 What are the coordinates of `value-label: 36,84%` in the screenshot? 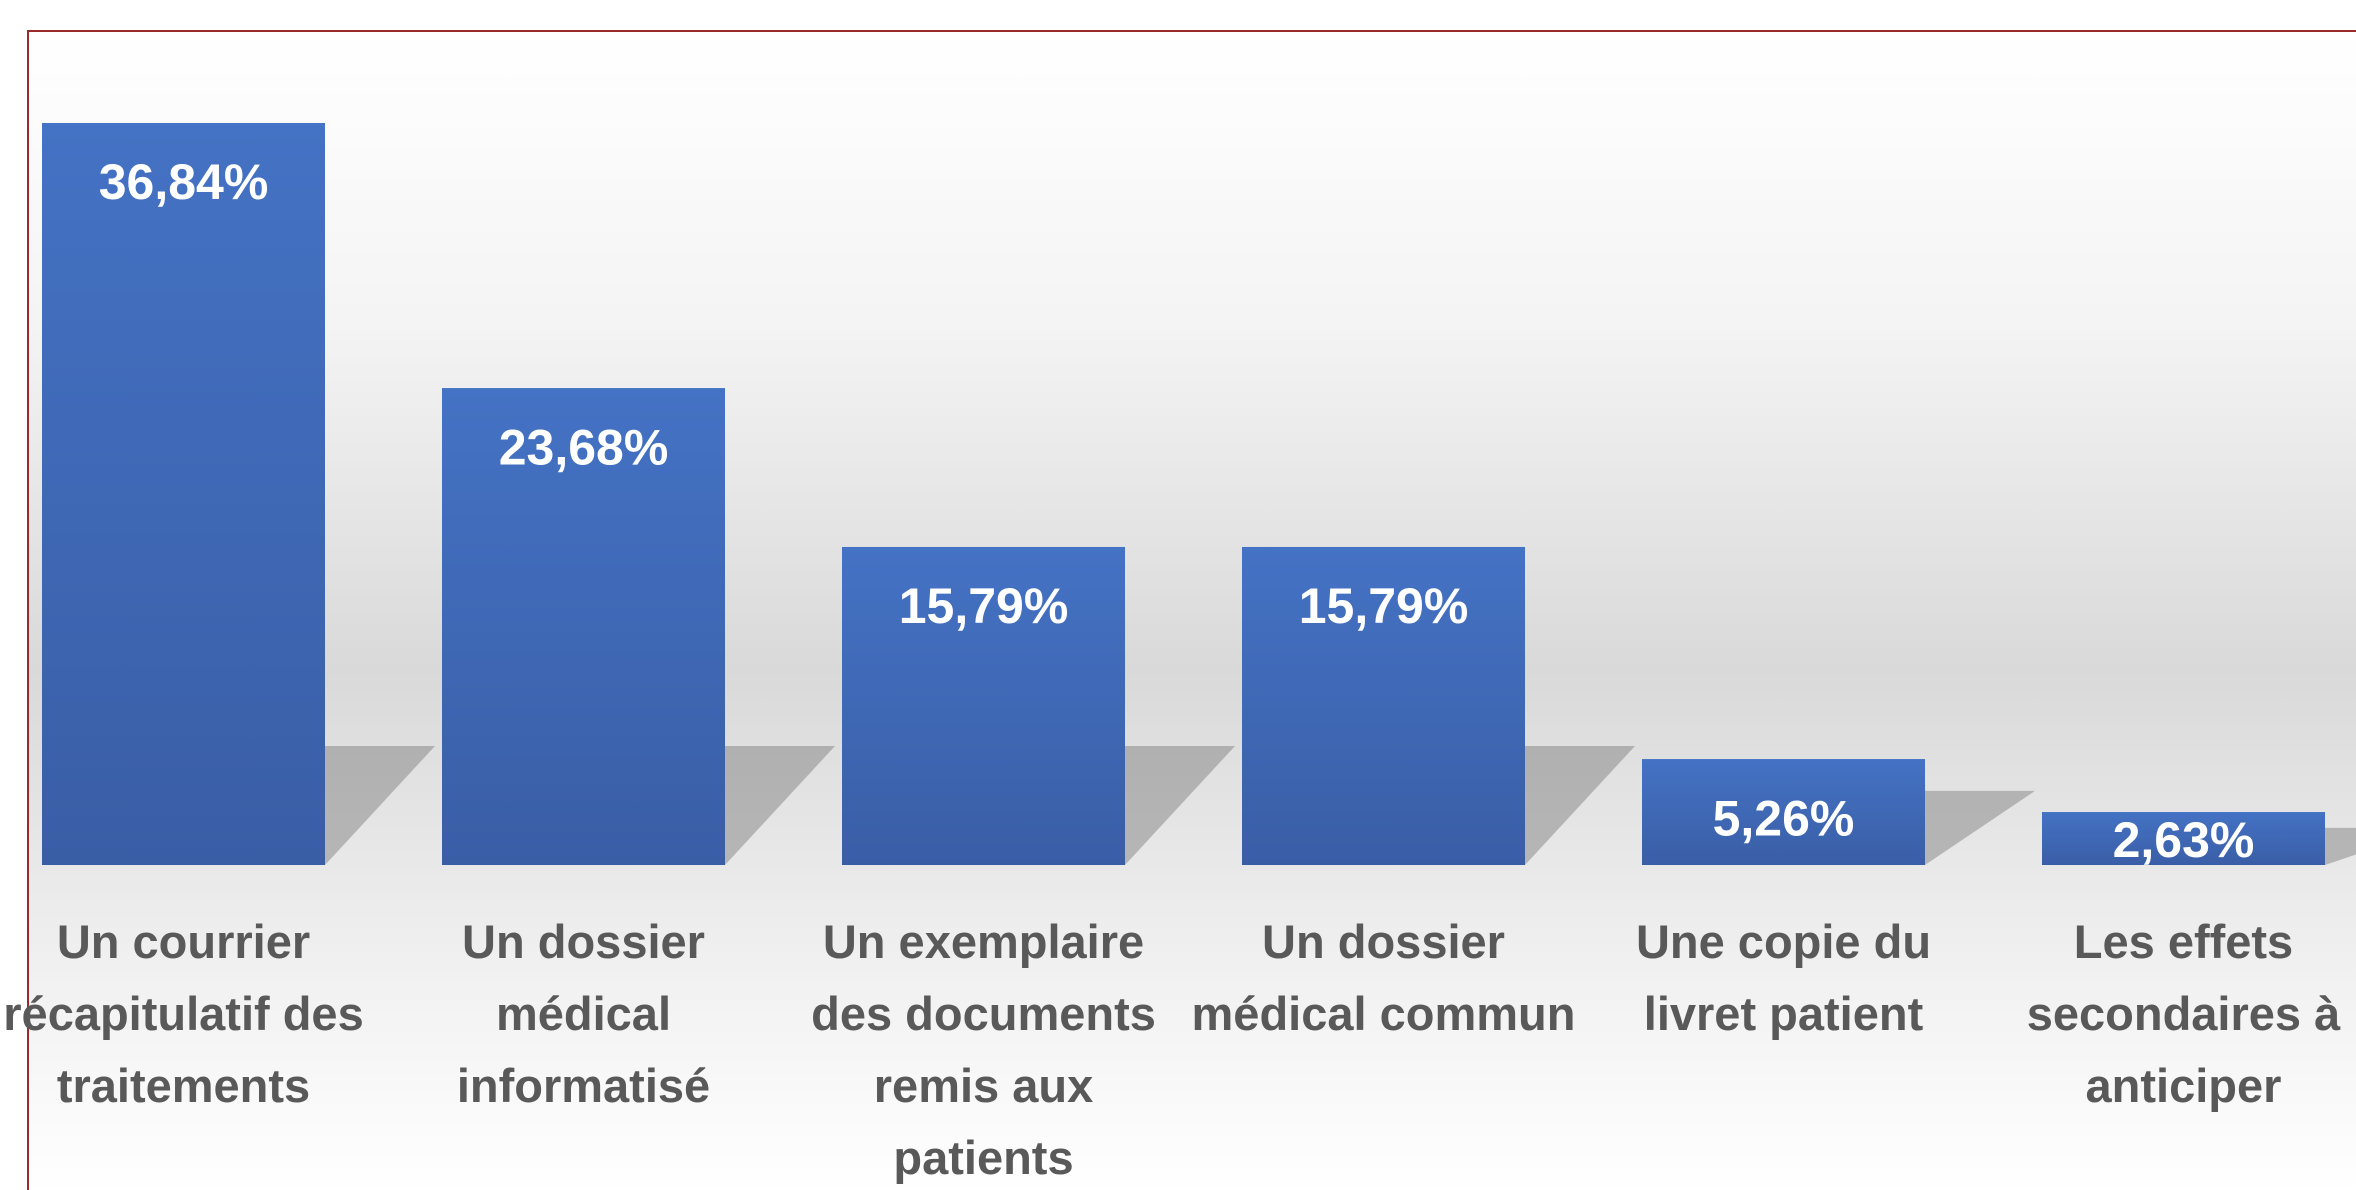 It's located at (184, 182).